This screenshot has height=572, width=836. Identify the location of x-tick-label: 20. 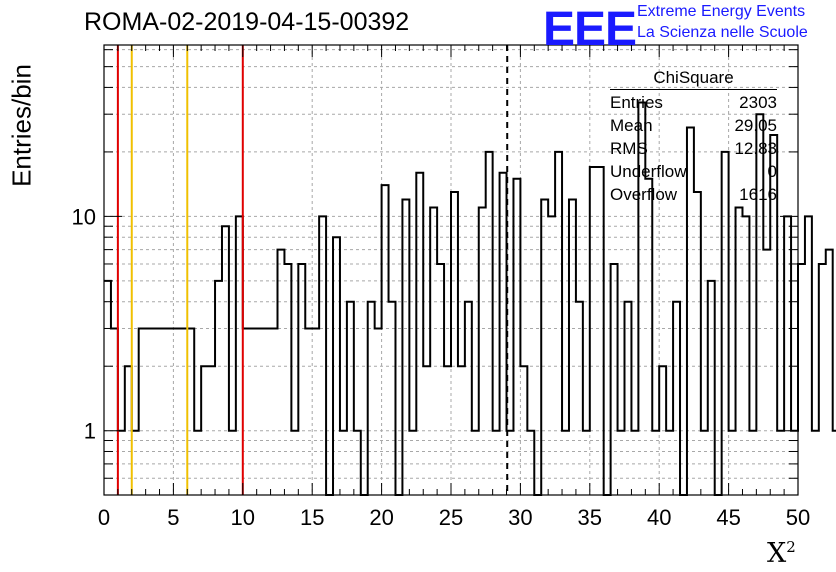
(381, 517).